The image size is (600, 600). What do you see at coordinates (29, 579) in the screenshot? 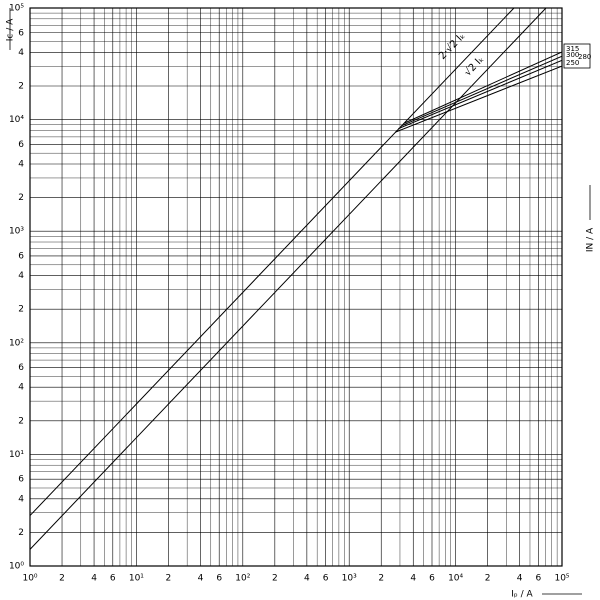
I see `x-tick-label: 10⁰` at bounding box center [29, 579].